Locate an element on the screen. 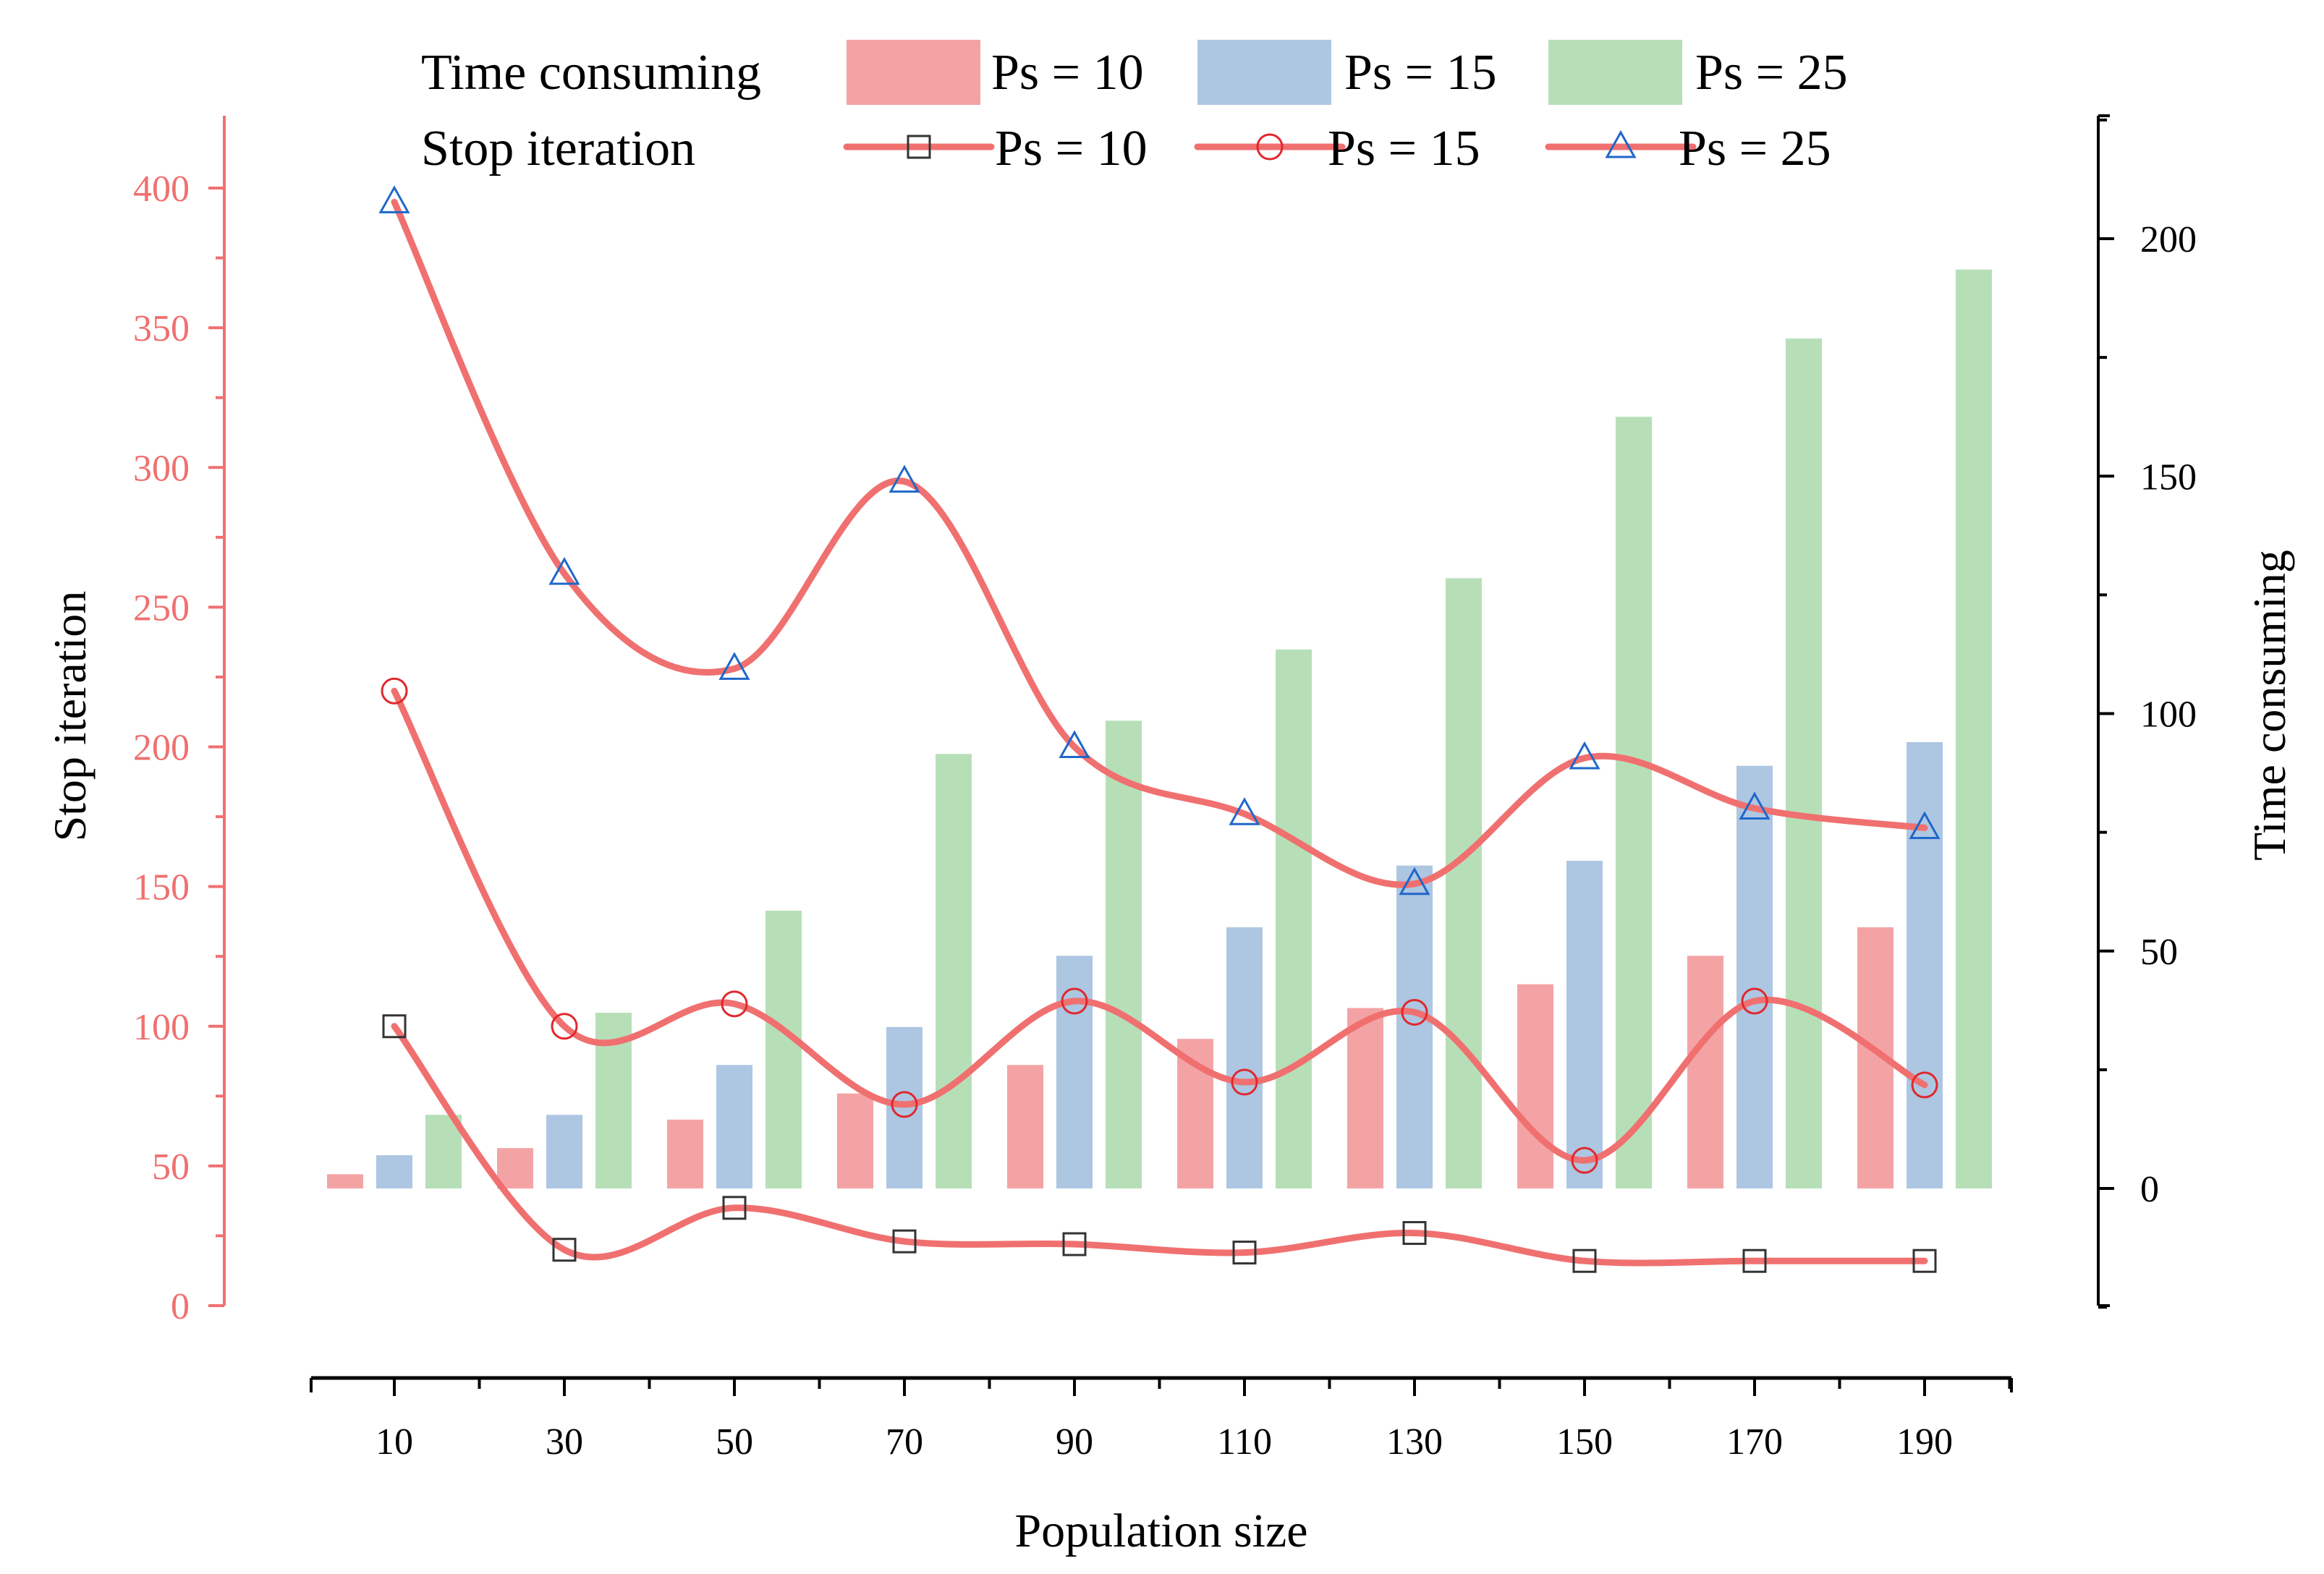 The image size is (2324, 1574). left-axis-tick-label: 300 is located at coordinates (161, 469).